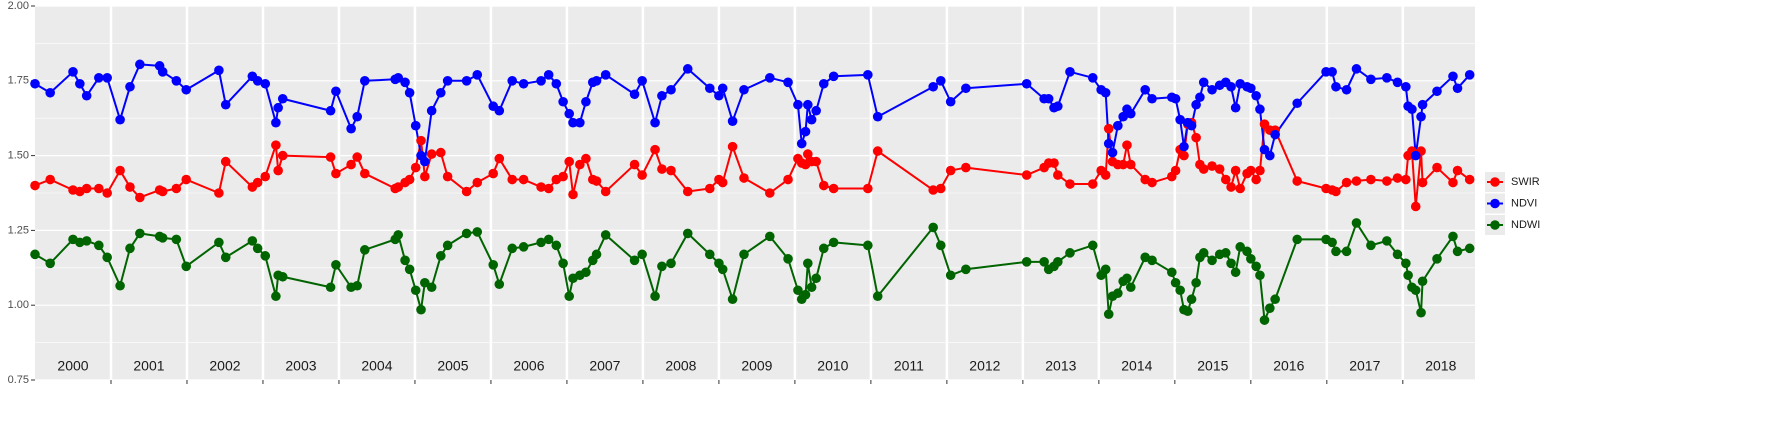 This screenshot has width=1773, height=442. What do you see at coordinates (1525, 182) in the screenshot?
I see `legend-label: SWIR` at bounding box center [1525, 182].